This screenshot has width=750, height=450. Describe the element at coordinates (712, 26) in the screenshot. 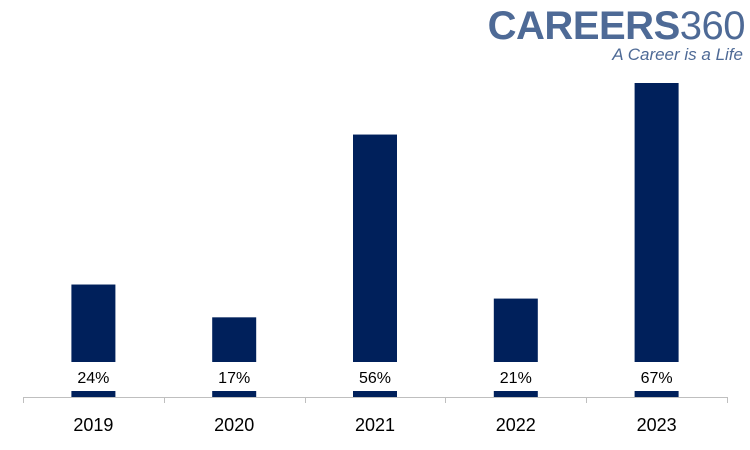

I see `logo-number: 360` at that location.